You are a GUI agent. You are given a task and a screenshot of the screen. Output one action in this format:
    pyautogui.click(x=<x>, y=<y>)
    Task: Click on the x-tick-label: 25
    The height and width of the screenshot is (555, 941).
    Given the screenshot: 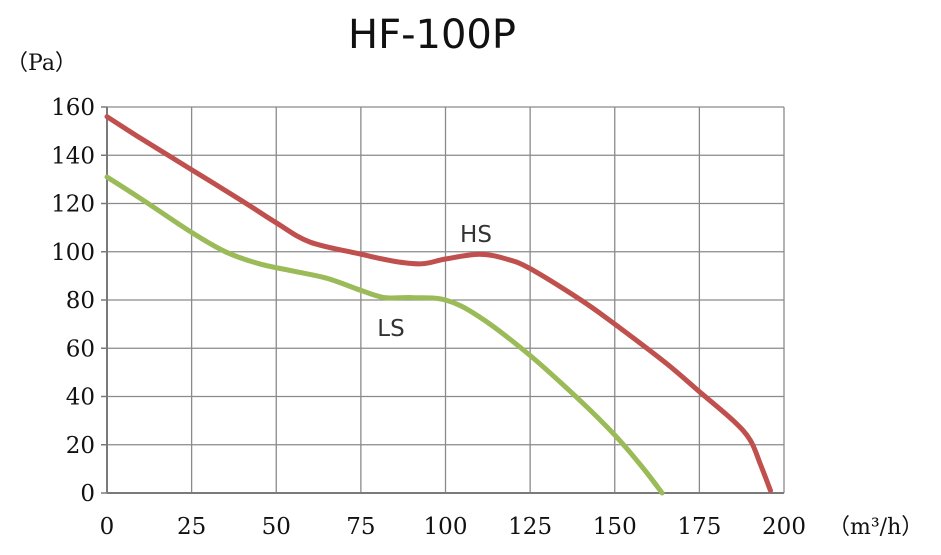 What is the action you would take?
    pyautogui.click(x=191, y=527)
    